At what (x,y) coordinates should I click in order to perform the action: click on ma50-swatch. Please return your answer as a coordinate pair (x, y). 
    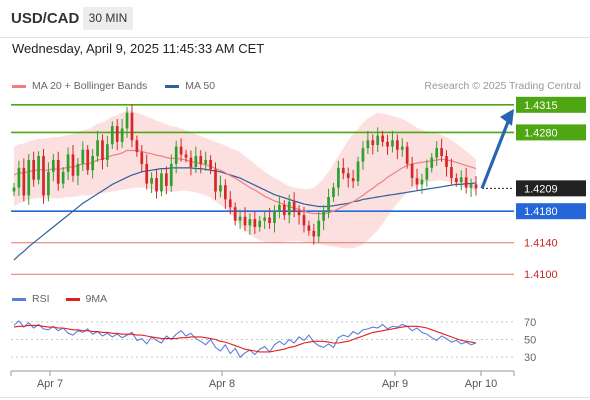
    Looking at the image, I should click on (172, 86).